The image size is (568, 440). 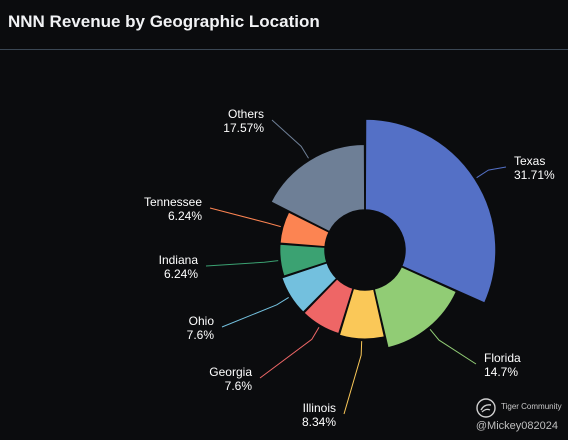 I want to click on slice-name-label: Tennessee, so click(x=173, y=202).